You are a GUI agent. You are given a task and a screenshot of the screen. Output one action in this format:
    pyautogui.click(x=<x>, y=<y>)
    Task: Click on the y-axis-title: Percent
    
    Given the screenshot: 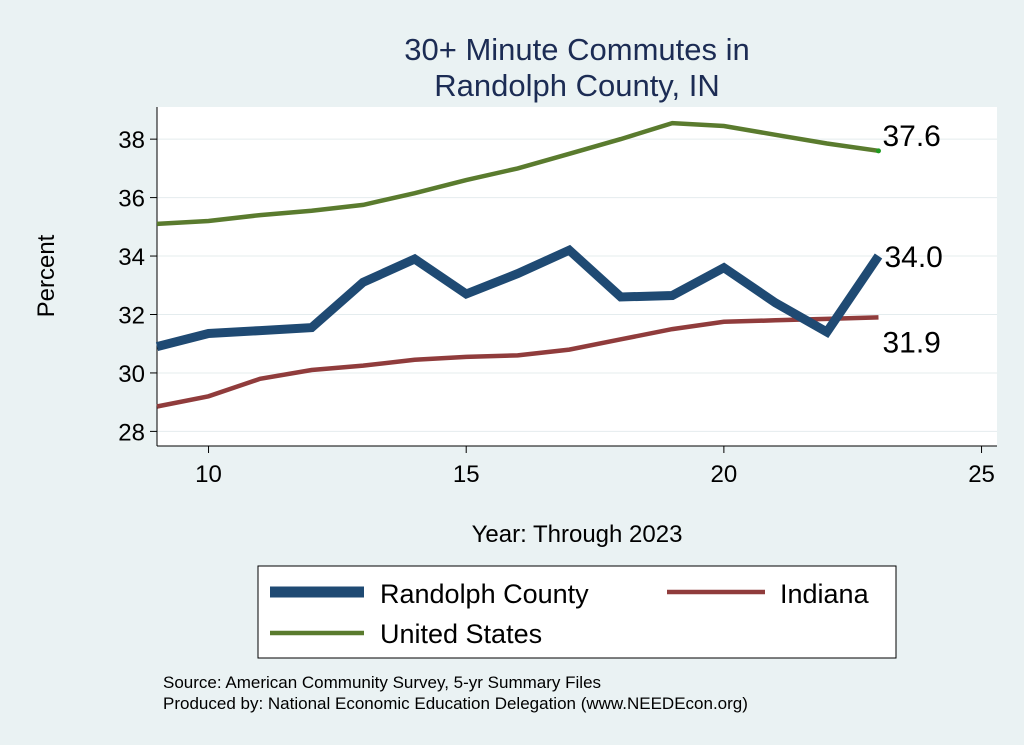 What is the action you would take?
    pyautogui.click(x=46, y=275)
    